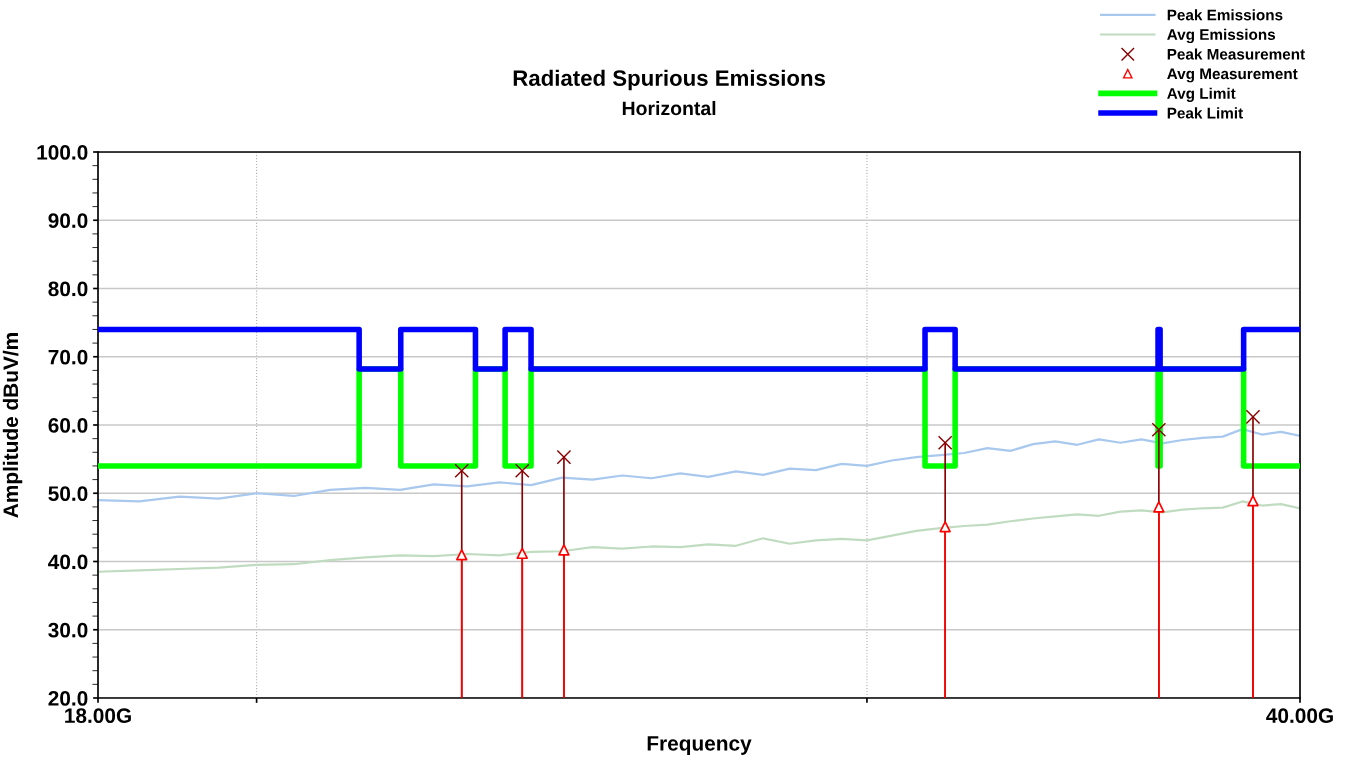 The image size is (1348, 765). I want to click on legend-label: Avg Measurement, so click(1232, 75).